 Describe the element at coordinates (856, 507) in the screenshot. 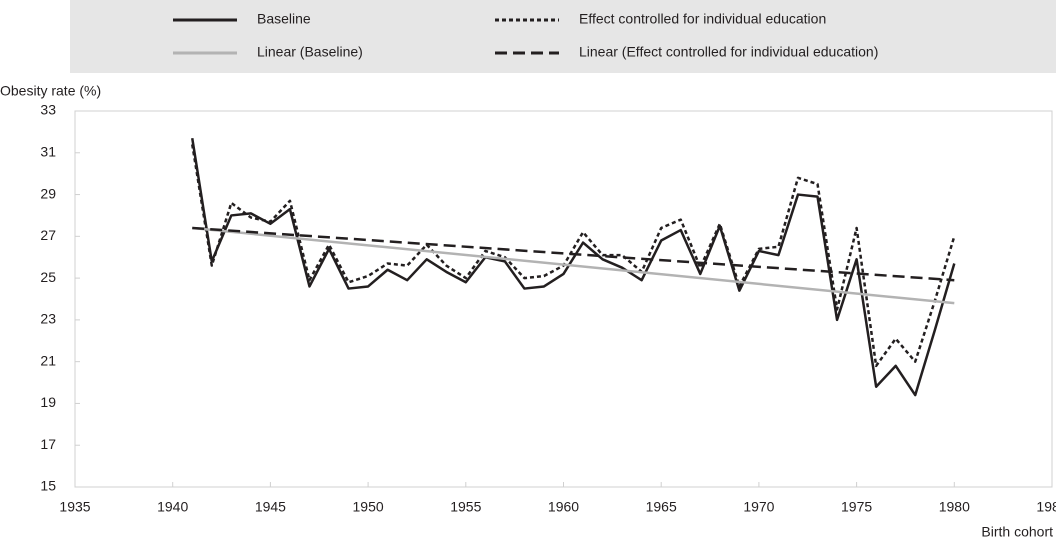

I see `x-tick-label: 1975` at that location.